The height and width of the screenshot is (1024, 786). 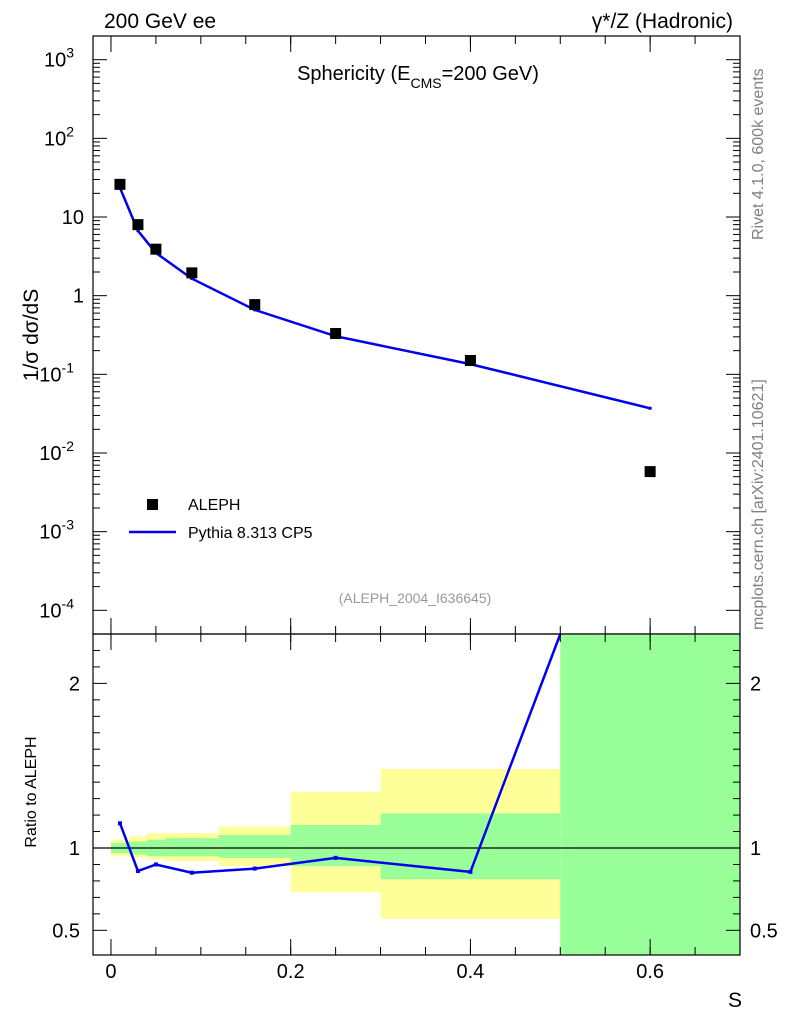 I want to click on main-y-tick-exponent: -4, so click(x=68, y=603).